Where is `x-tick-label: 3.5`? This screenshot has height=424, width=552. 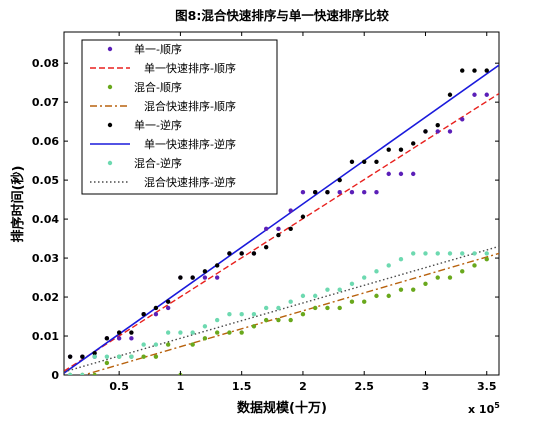 x-tick-label: 3.5 is located at coordinates (487, 386).